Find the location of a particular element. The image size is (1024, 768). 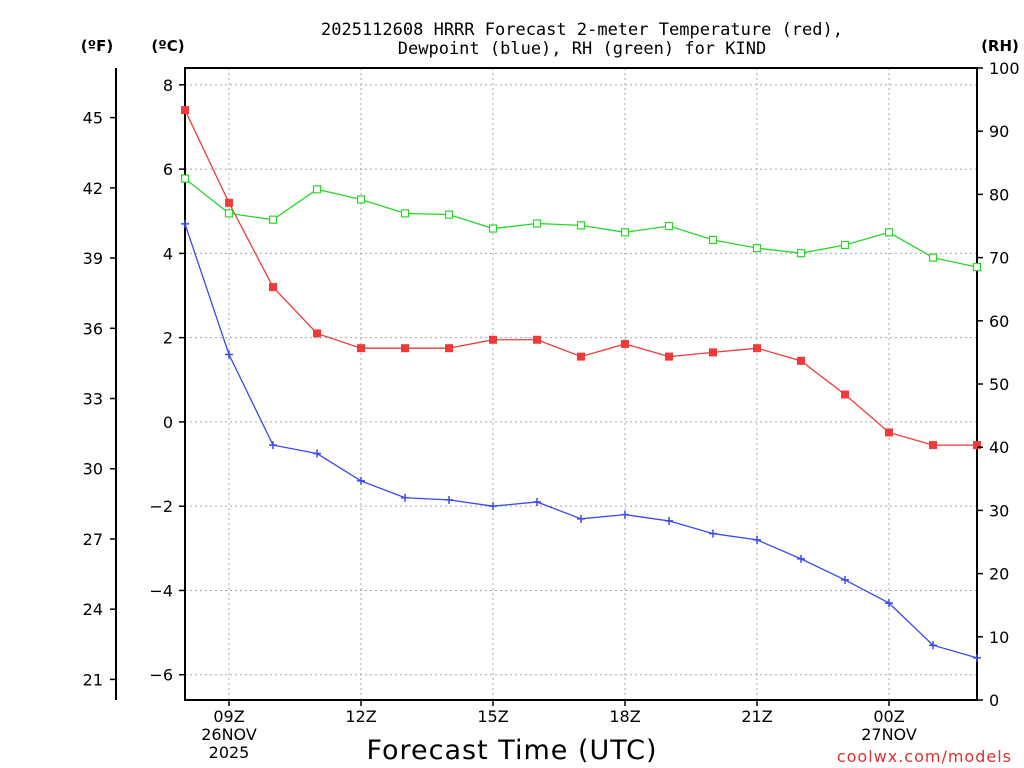

celsius-unit-label: (ºC) is located at coordinates (167, 46).